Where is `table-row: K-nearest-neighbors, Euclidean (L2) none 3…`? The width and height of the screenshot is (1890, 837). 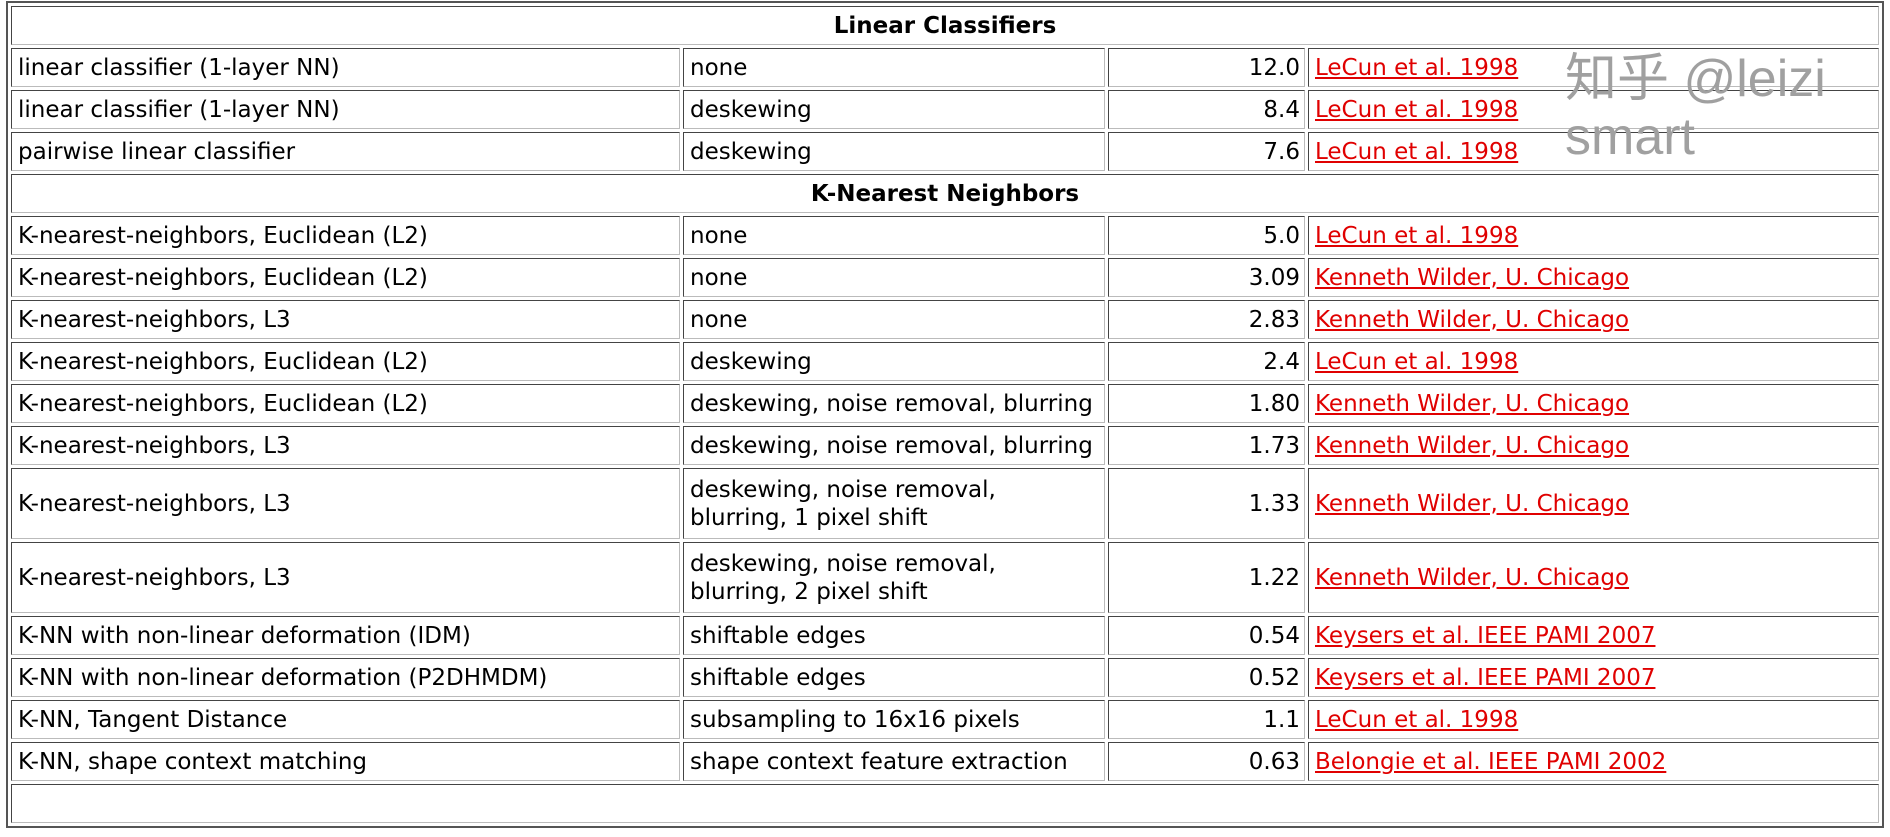
table-row: K-nearest-neighbors, Euclidean (L2) none 3… is located at coordinates (945, 277).